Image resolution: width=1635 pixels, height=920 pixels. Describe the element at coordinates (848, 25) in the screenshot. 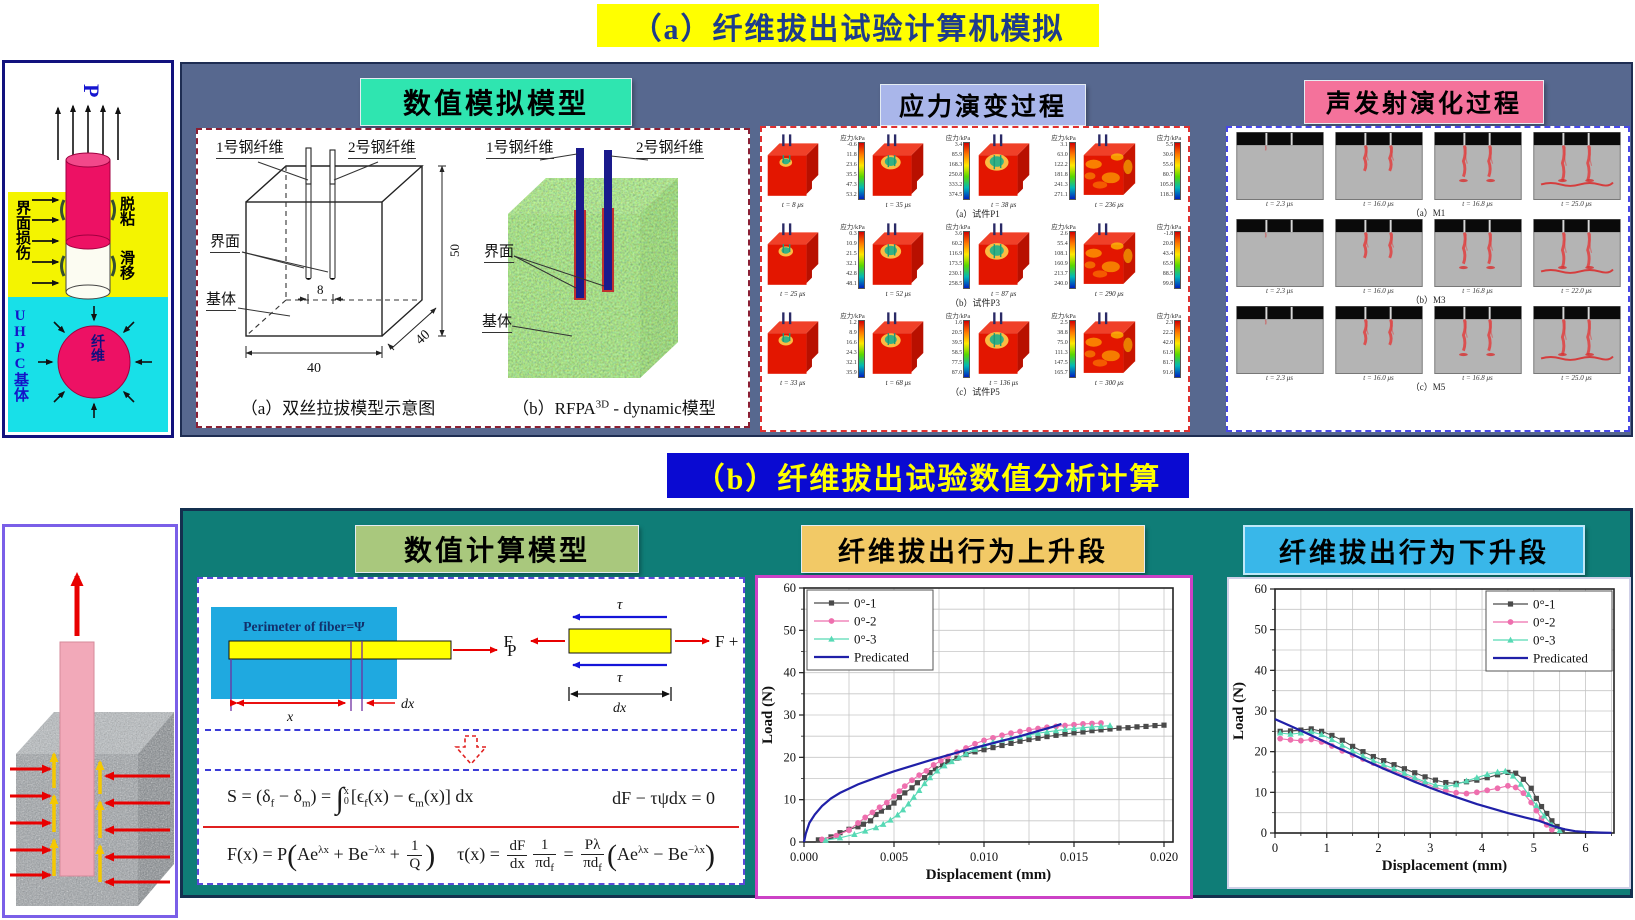

I see `banner-a-title: （a）纤维拔出试验计算机模拟` at that location.